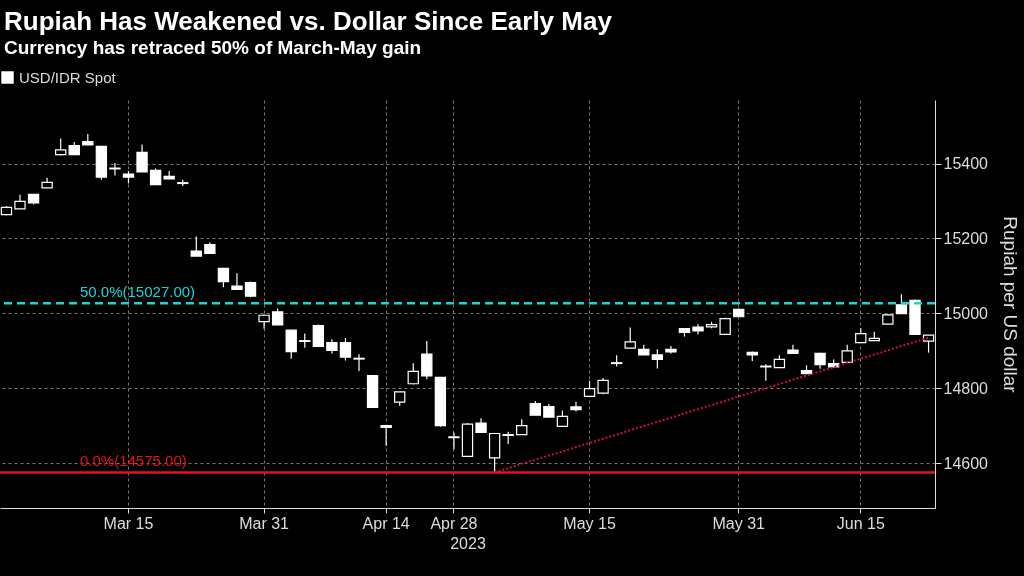  What do you see at coordinates (386, 523) in the screenshot?
I see `x-tick-label: Apr 14` at bounding box center [386, 523].